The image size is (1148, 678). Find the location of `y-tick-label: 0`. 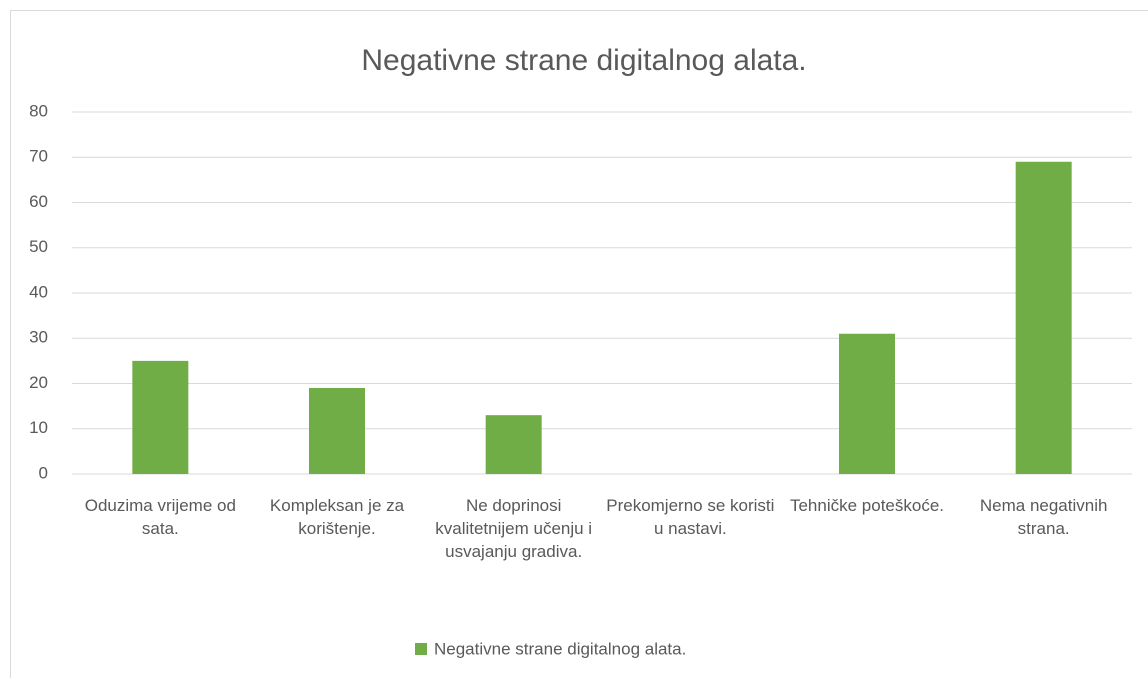

y-tick-label: 0 is located at coordinates (43, 472).